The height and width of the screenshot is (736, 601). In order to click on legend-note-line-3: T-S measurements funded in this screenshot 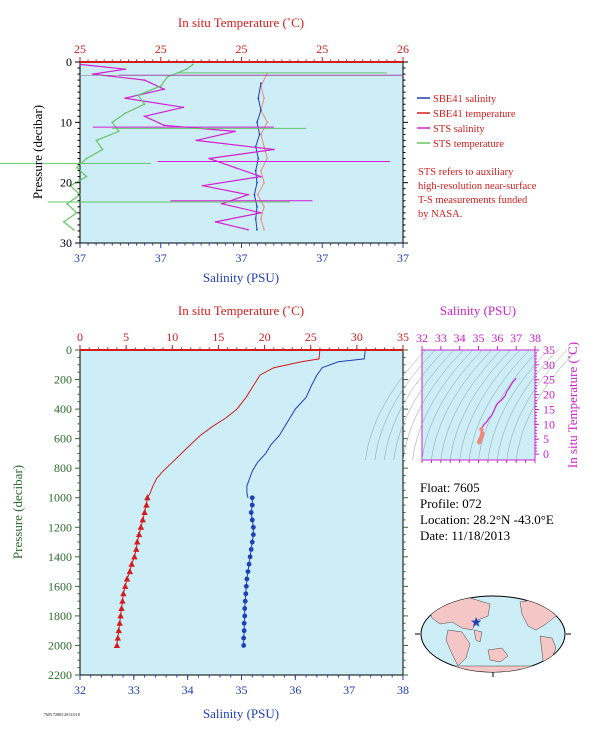, I will do `click(473, 200)`.